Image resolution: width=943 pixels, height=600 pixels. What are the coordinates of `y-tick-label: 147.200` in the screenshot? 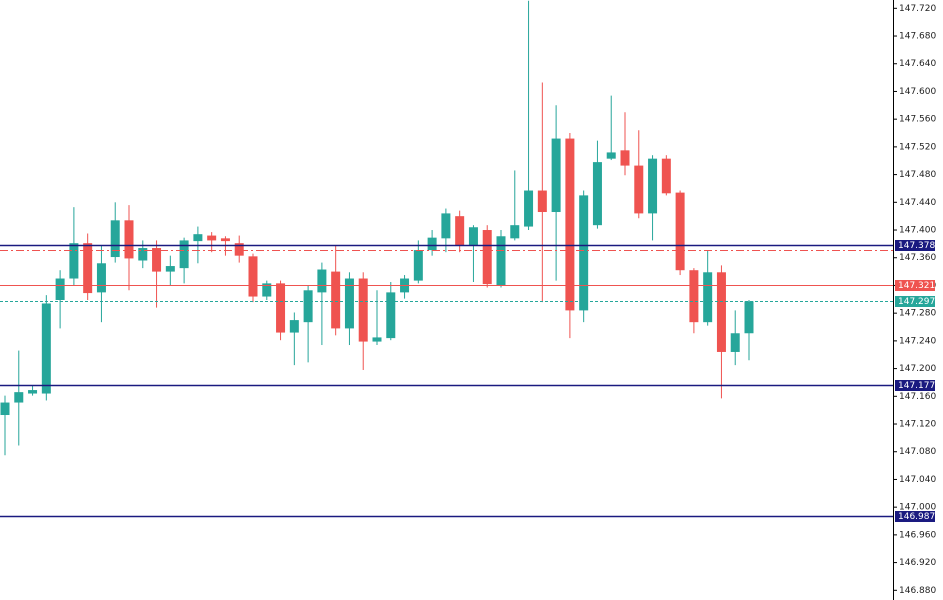 It's located at (917, 369).